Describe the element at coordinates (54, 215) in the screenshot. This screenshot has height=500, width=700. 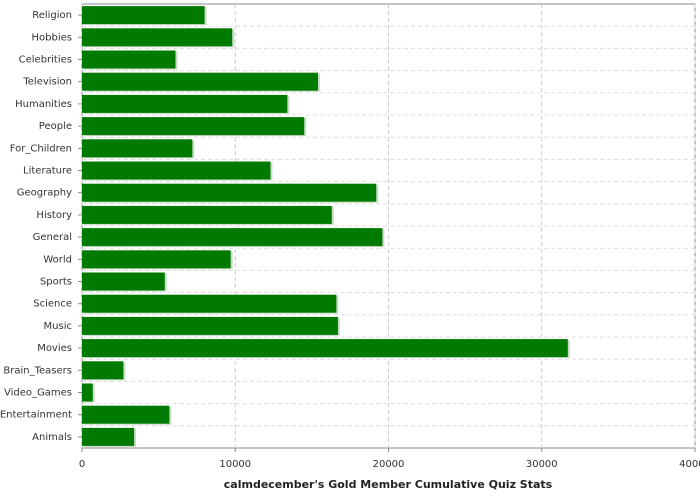
I see `y-tick-label: History` at that location.